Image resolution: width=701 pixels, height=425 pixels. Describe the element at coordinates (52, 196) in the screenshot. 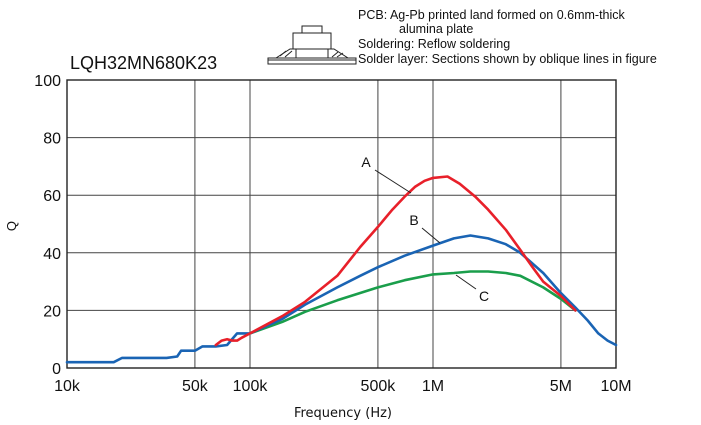

I see `y-tick-label: 60` at that location.